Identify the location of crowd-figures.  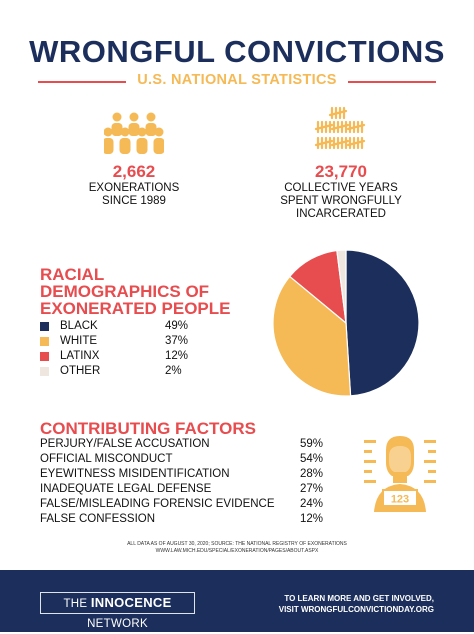
(134, 133).